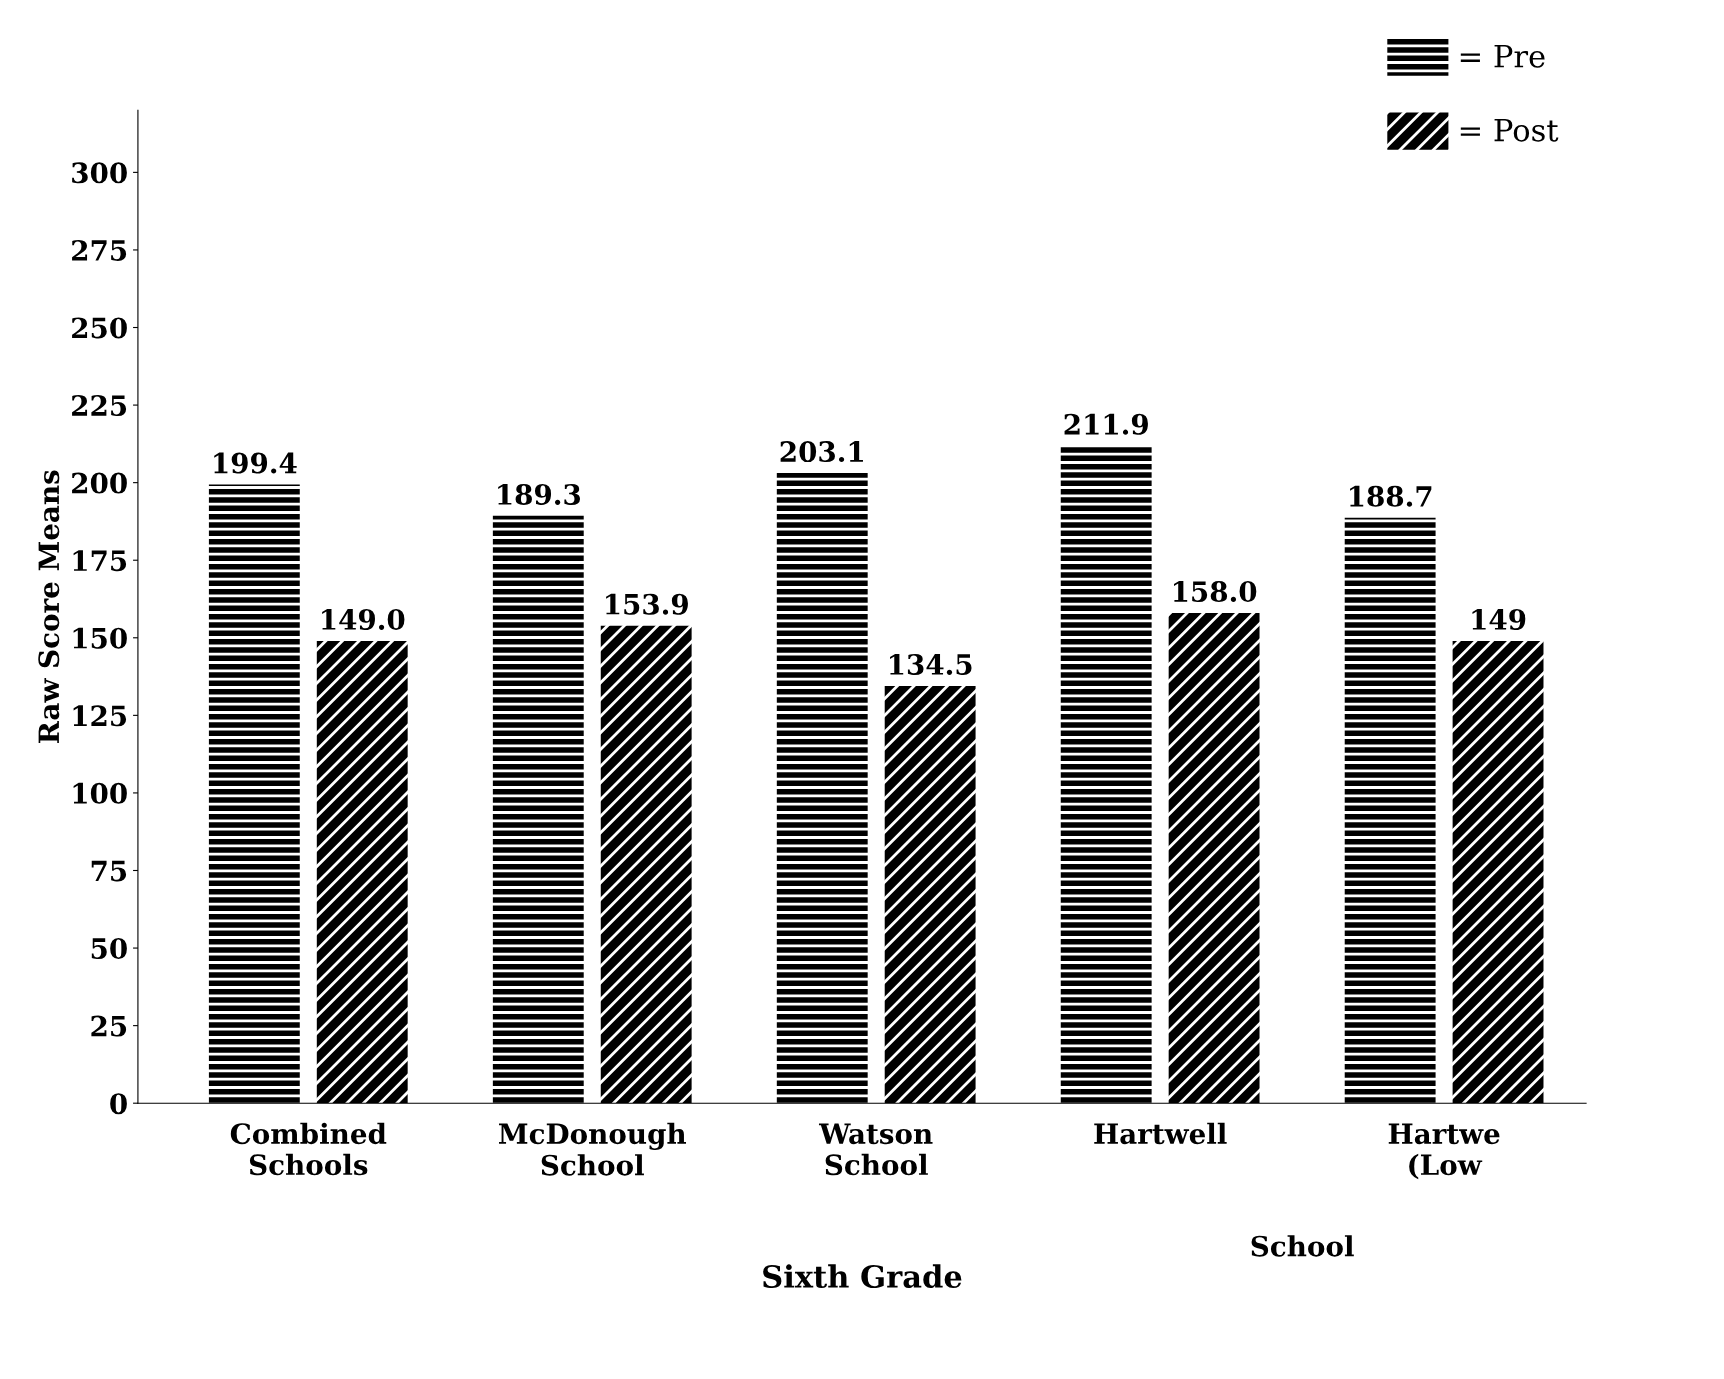  I want to click on y-tick-label: 175, so click(100, 561).